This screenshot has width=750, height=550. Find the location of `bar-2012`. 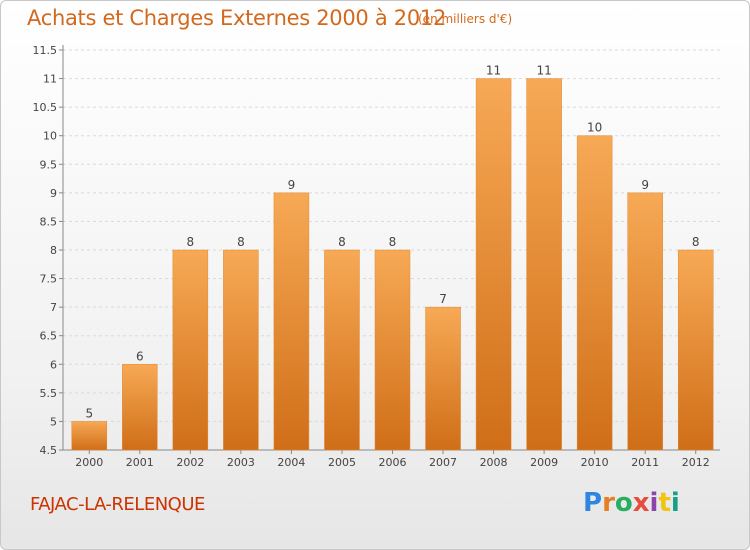

bar-2012 is located at coordinates (695, 350).